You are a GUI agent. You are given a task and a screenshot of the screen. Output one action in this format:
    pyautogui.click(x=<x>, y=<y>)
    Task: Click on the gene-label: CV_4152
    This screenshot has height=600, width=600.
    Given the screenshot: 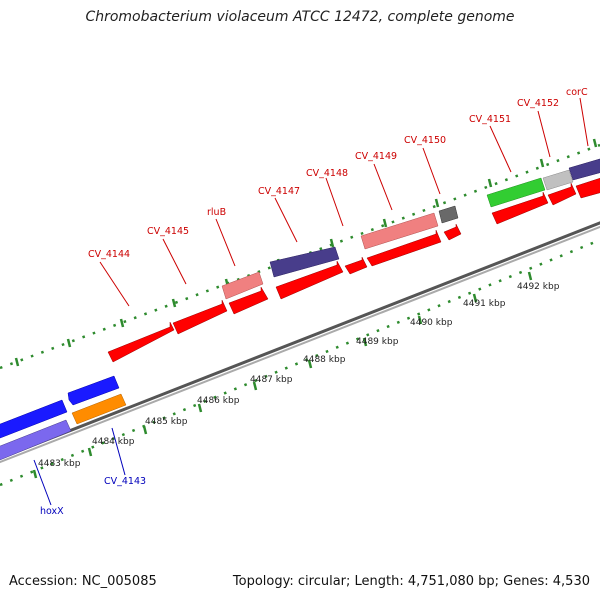 What is the action you would take?
    pyautogui.click(x=538, y=103)
    